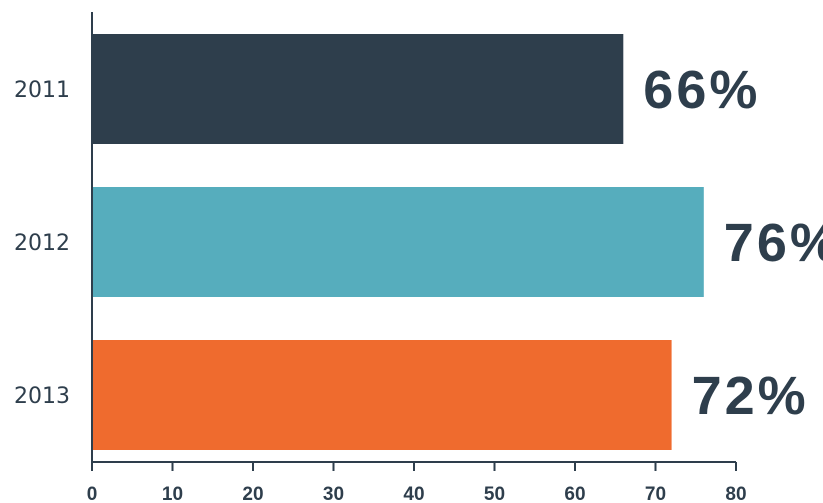 The height and width of the screenshot is (503, 823). Describe the element at coordinates (494, 493) in the screenshot. I see `x-tick-label: 50` at that location.